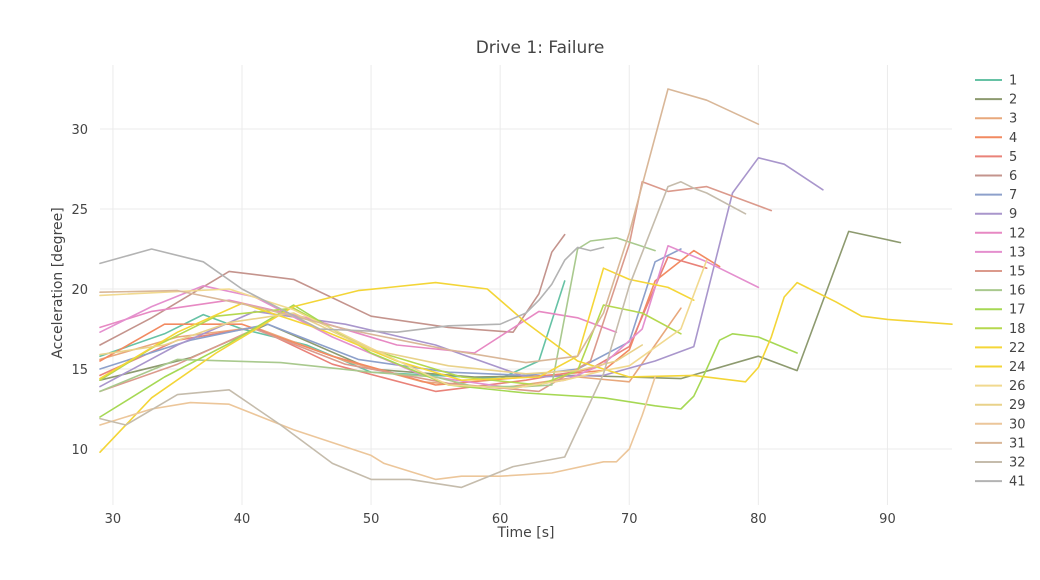  I want to click on x-tick-label: 60, so click(500, 519).